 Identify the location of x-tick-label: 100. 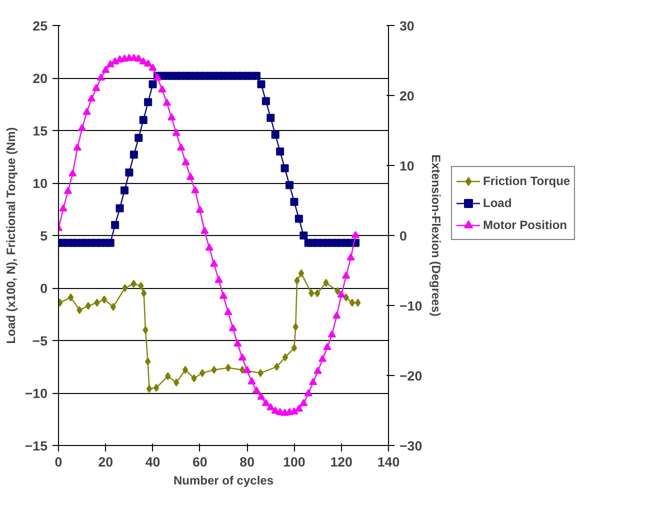
(294, 462).